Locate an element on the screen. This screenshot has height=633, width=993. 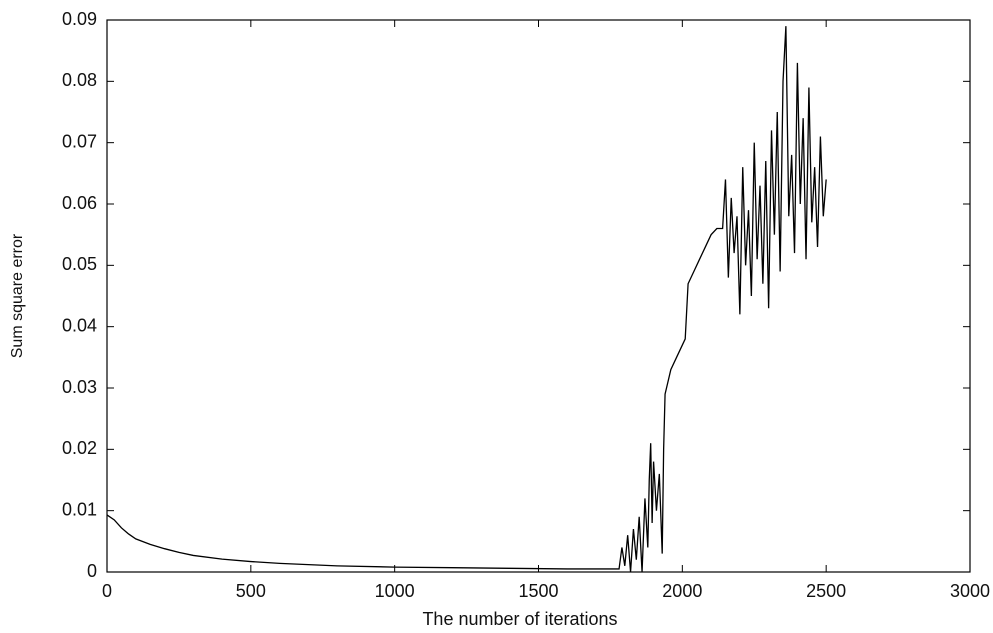
y-axis-label: Sum square error is located at coordinates (17, 295).